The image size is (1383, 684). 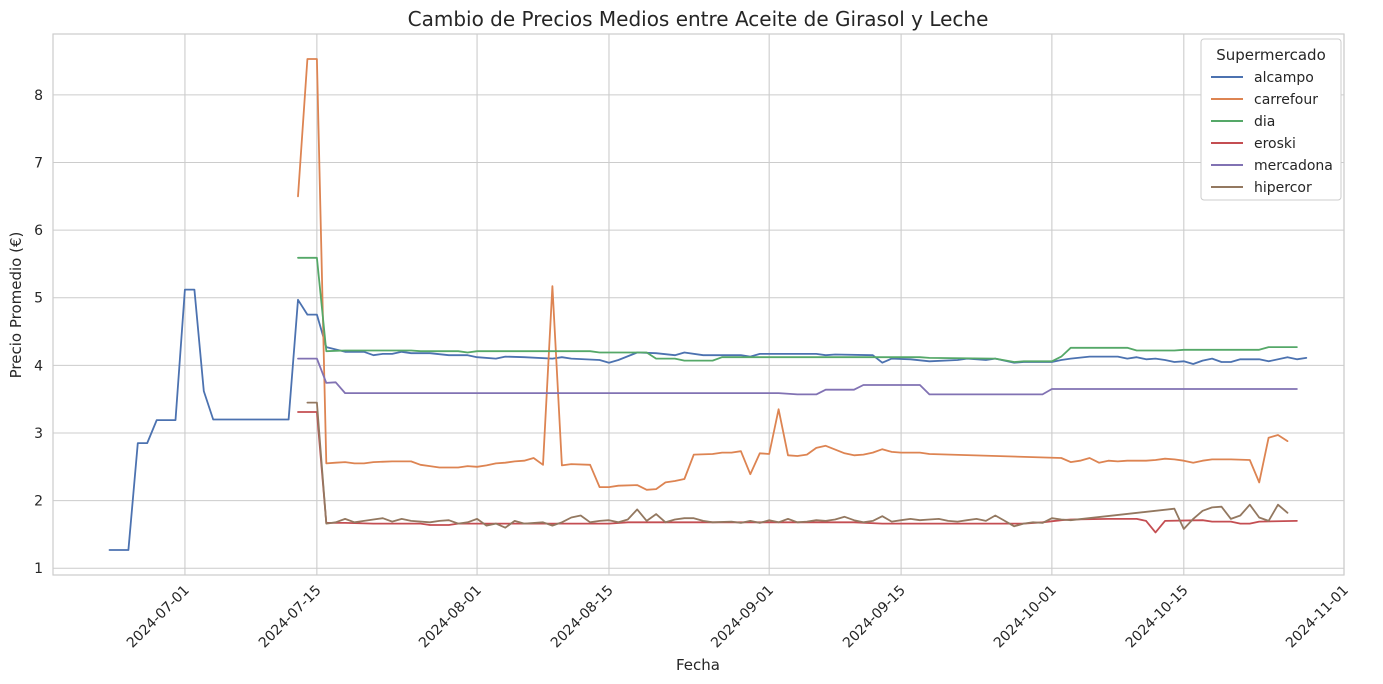 What do you see at coordinates (1275, 144) in the screenshot?
I see `legend-label: eroski` at bounding box center [1275, 144].